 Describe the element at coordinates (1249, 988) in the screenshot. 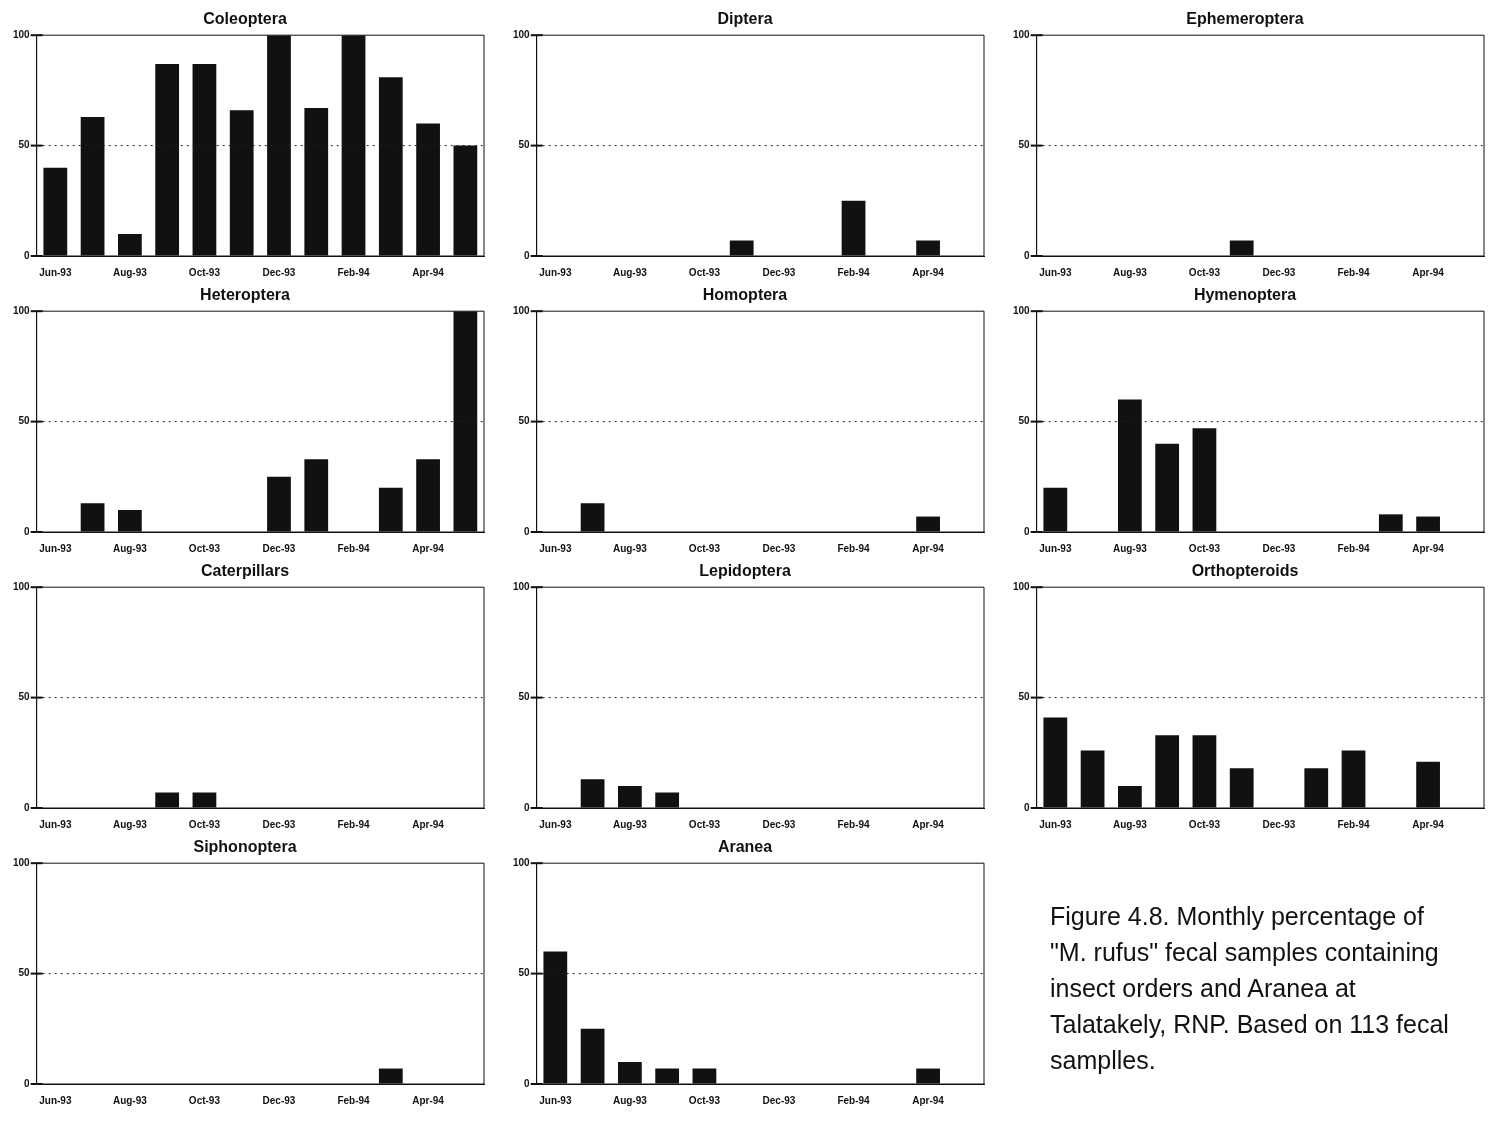

I see `caption: Figure 4.8. Monthly percentage of "M. rufus" fecal samples containing insect orders and Aranea at Talatakely, RNP. Based on 113 fecal samplles.` at that location.